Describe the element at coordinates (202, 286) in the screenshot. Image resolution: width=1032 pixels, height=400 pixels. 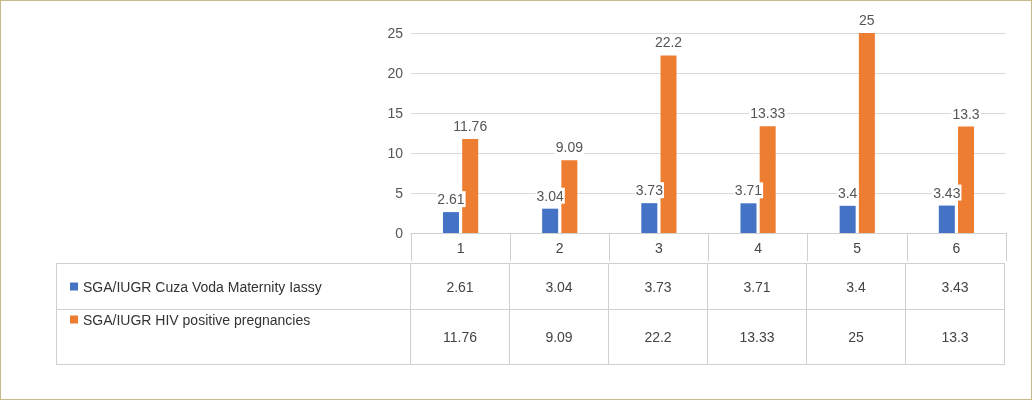
I see `legend-label: SGA/IUGR Cuza Voda Maternity Iassy` at that location.